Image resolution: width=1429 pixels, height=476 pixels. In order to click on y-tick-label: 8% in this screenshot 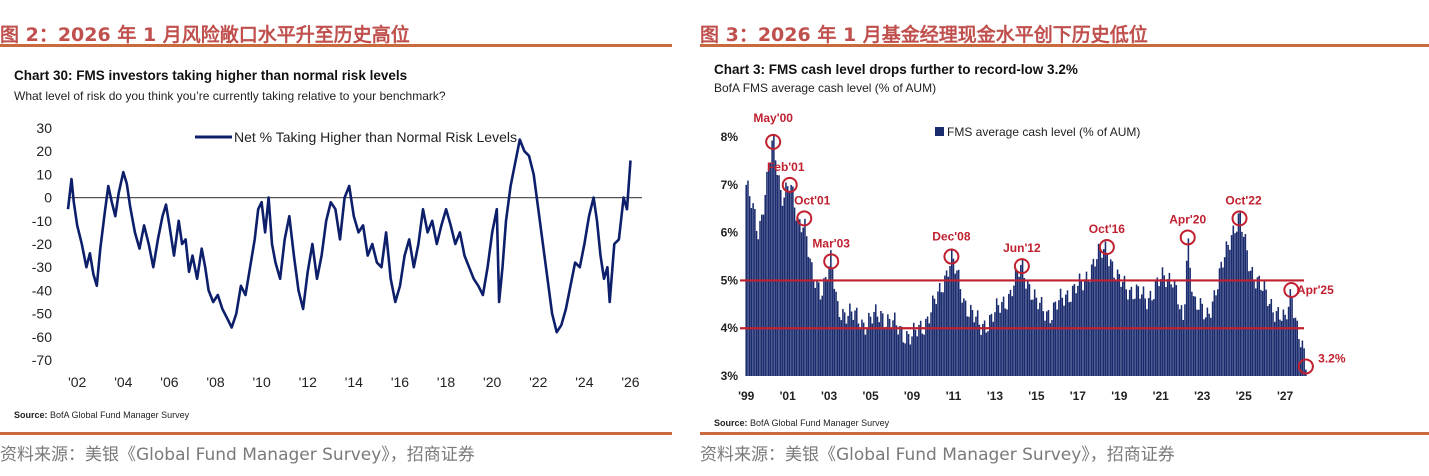, I will do `click(730, 137)`.